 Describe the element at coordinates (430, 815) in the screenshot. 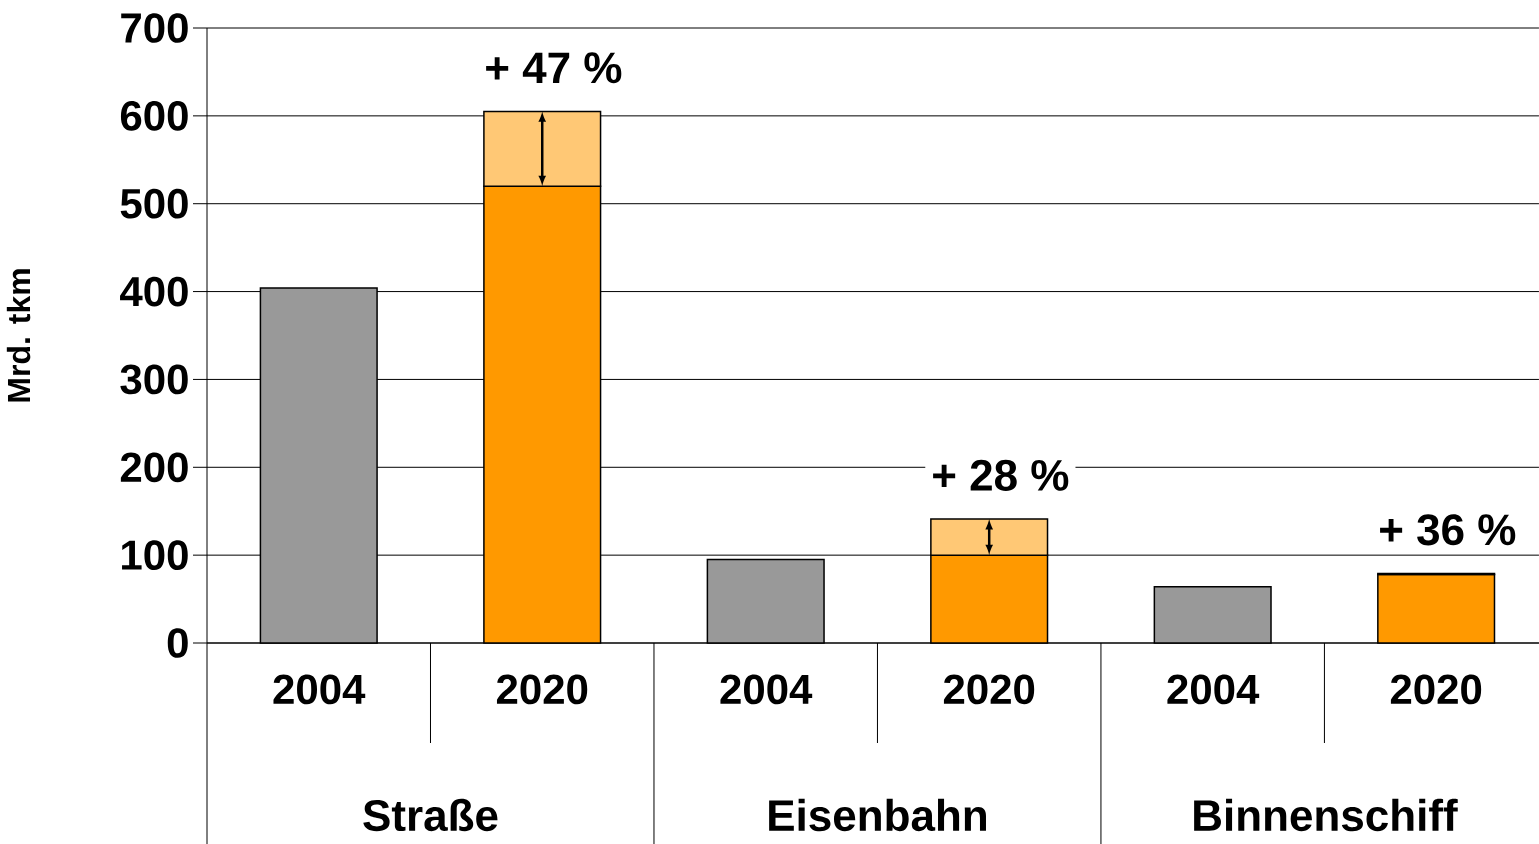

I see `text: Straße` at that location.